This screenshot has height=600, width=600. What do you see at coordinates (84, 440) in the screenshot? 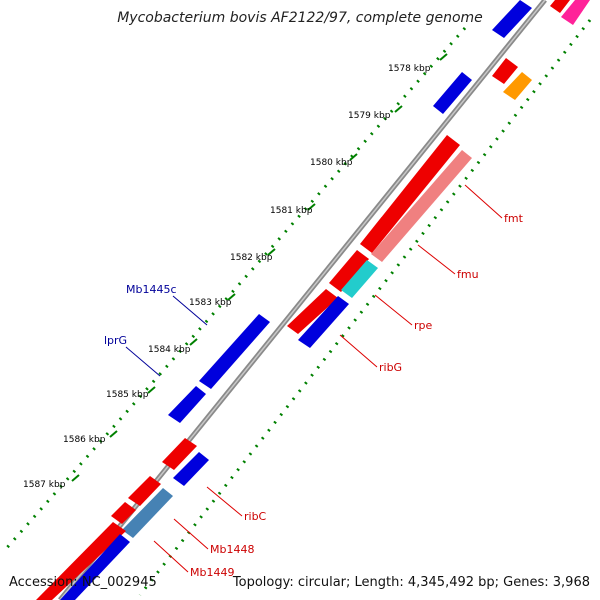
I see `tick-label: 1586 kbp` at bounding box center [84, 440].